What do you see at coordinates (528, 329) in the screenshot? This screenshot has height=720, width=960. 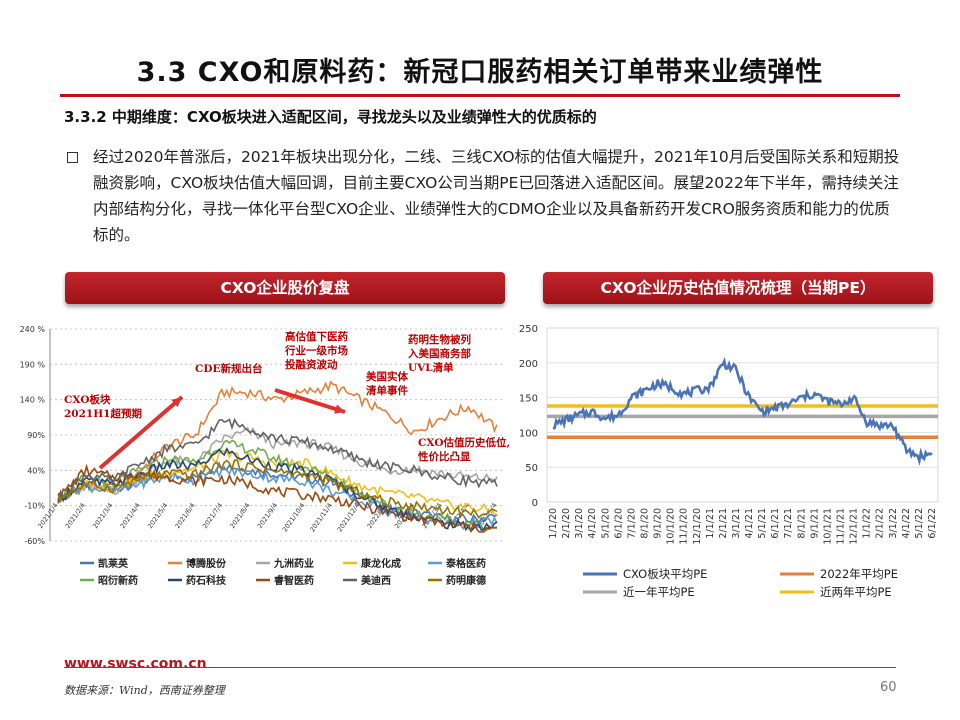 I see `right-y-tick-label: 250` at bounding box center [528, 329].